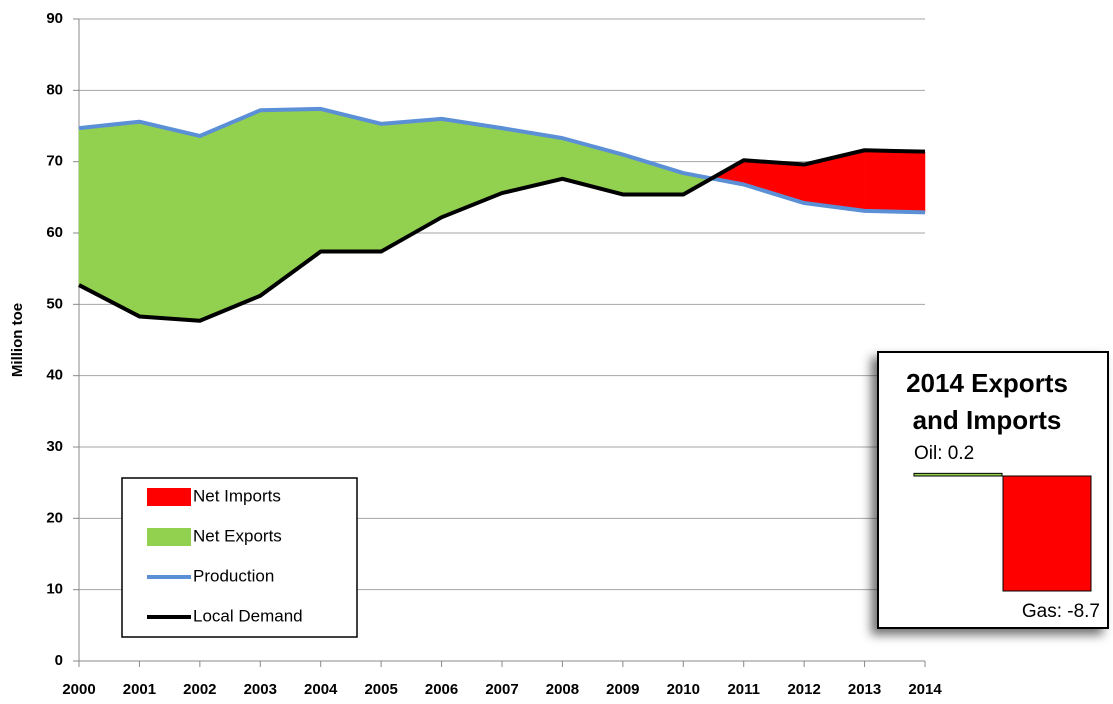  I want to click on x-tick-label: 2011, so click(743, 689).